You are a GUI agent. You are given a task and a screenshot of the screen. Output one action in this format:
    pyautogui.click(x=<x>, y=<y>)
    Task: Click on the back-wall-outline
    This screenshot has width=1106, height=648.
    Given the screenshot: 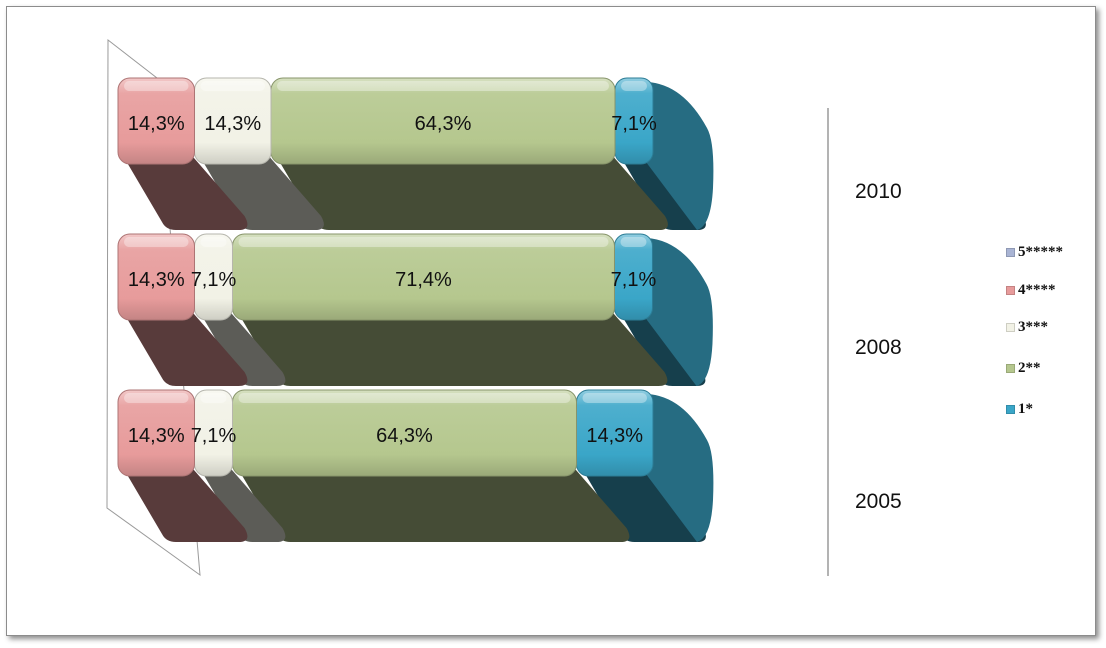 What is the action you would take?
    pyautogui.click(x=153, y=307)
    